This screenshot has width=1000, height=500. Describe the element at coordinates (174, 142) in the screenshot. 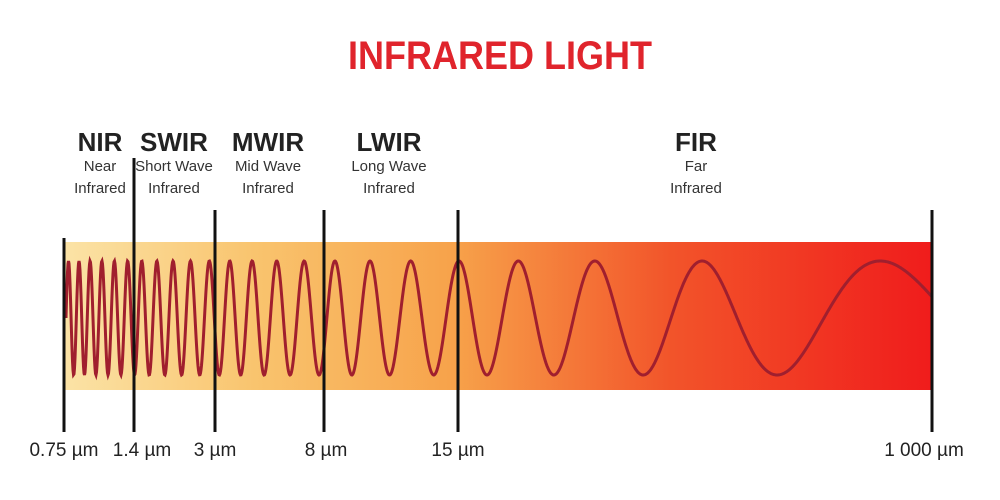

I see `band-abbr: SWIR` at that location.